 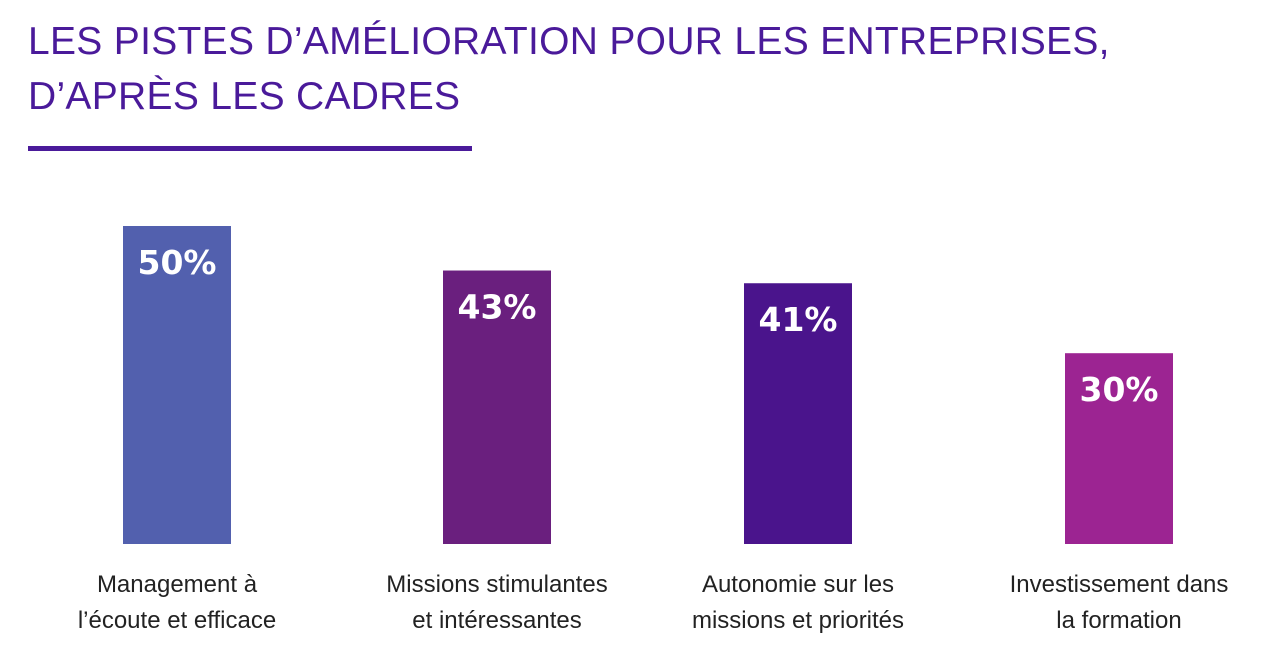 What do you see at coordinates (250, 148) in the screenshot?
I see `title-underline` at bounding box center [250, 148].